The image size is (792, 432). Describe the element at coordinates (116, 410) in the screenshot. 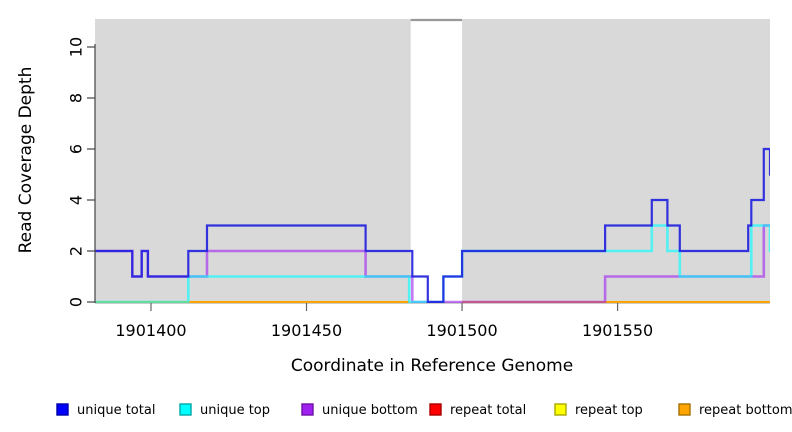

I see `legend-label: unique total` at that location.